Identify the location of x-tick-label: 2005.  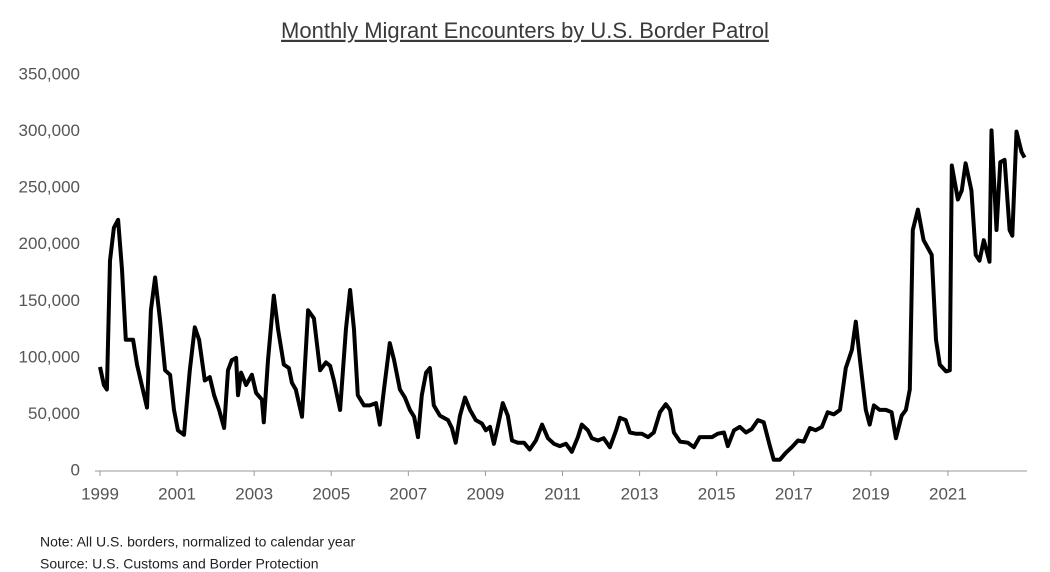
(331, 493).